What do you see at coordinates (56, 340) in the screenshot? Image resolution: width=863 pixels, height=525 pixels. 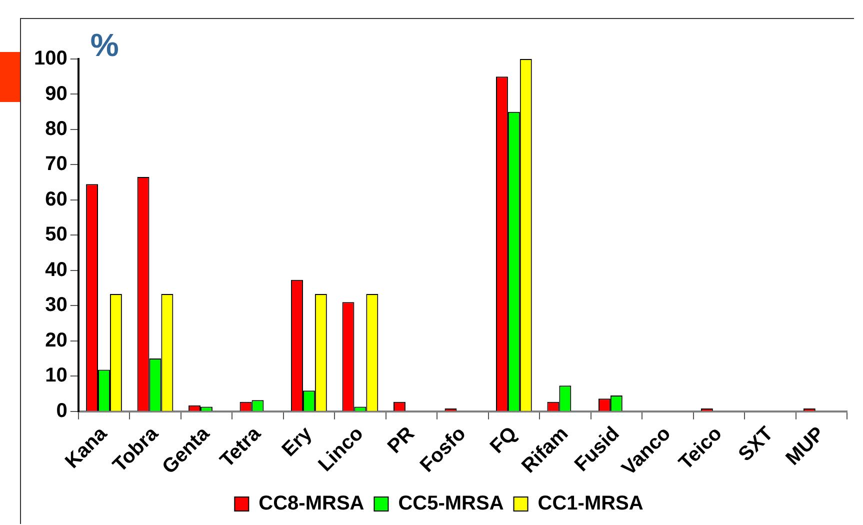 I see `y-tick-label: 20` at bounding box center [56, 340].